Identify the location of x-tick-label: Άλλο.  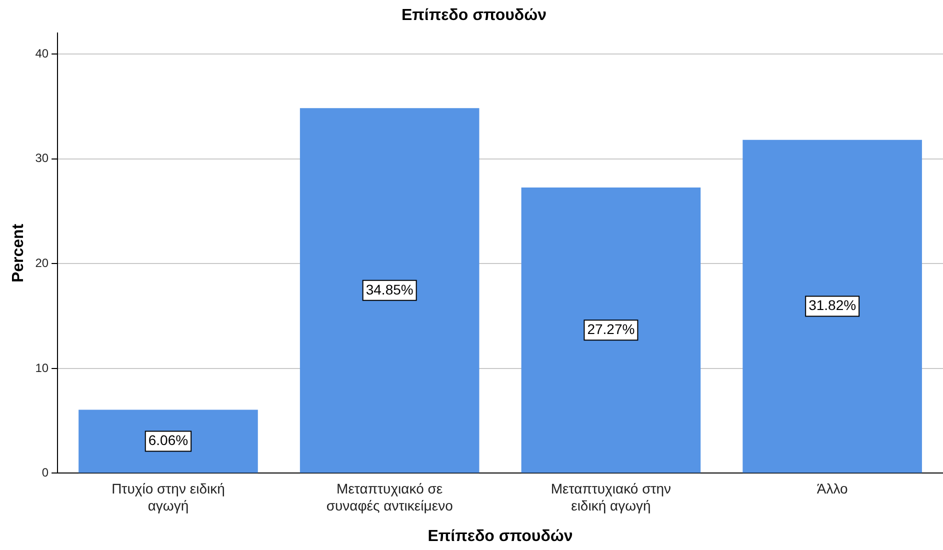
(832, 488).